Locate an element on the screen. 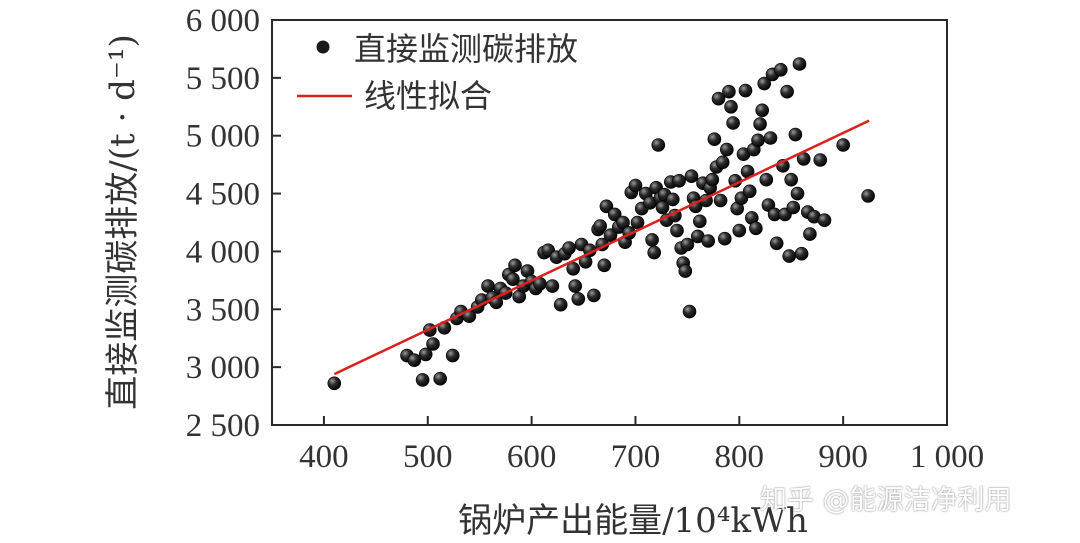 The width and height of the screenshot is (1080, 543). y-tick-label: 2 500 is located at coordinates (223, 426).